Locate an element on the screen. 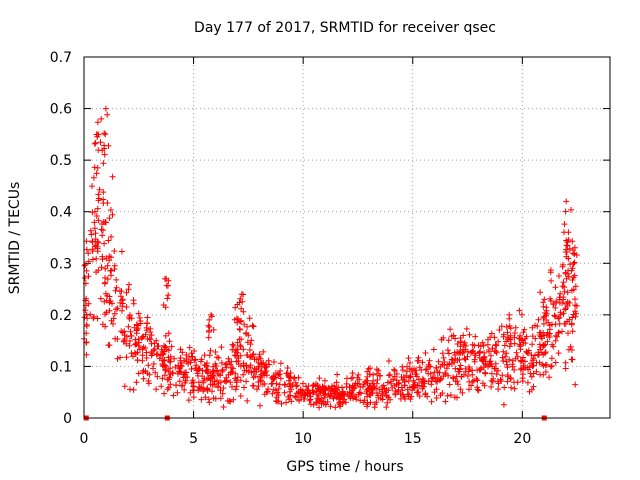  x-axis-label: GPS time / hours is located at coordinates (344, 467).